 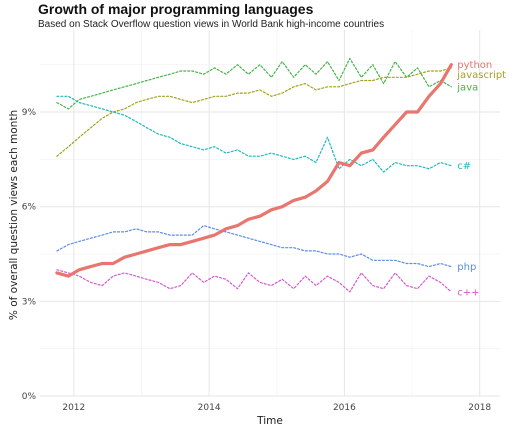 I want to click on series-label-cx: c#, so click(x=464, y=166).